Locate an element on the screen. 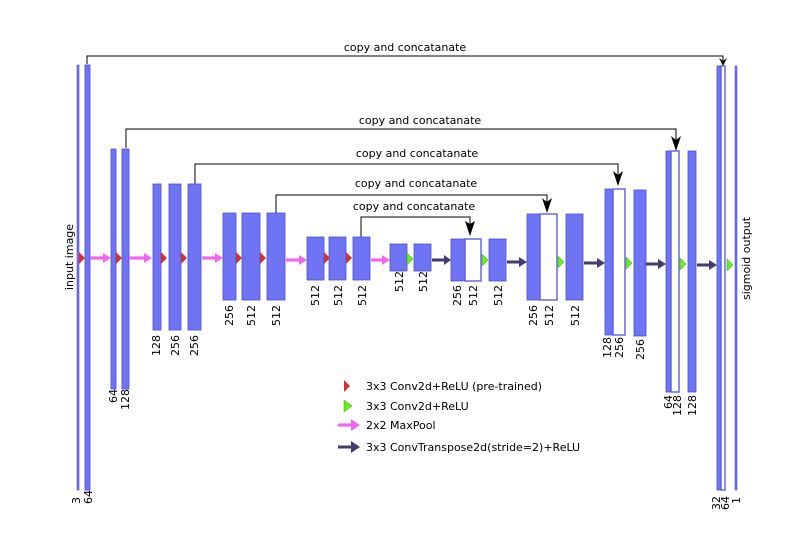  enc2-layer-256b is located at coordinates (194, 257).